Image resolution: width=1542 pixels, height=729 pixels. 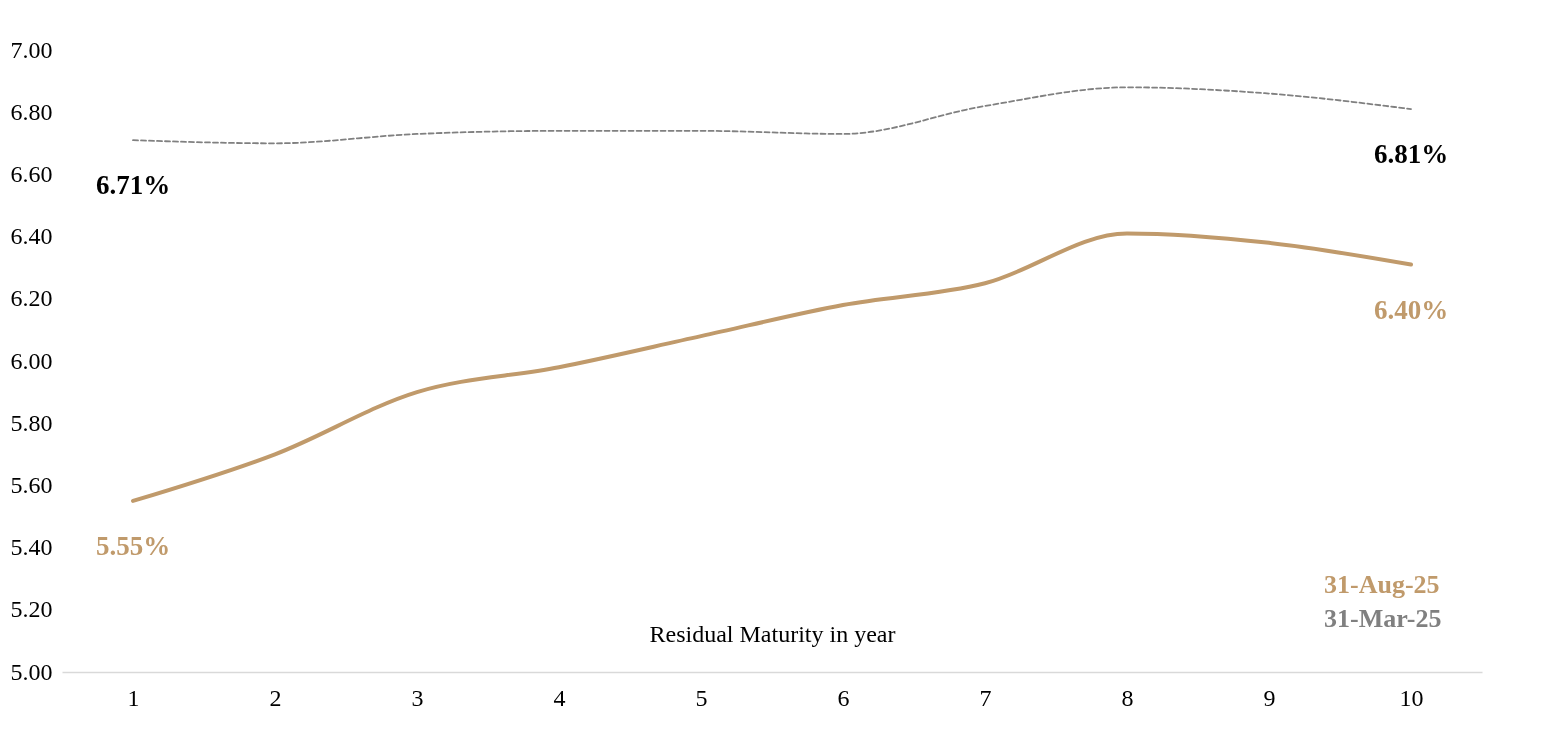 What do you see at coordinates (1383, 618) in the screenshot?
I see `text: 31-Mar-25` at bounding box center [1383, 618].